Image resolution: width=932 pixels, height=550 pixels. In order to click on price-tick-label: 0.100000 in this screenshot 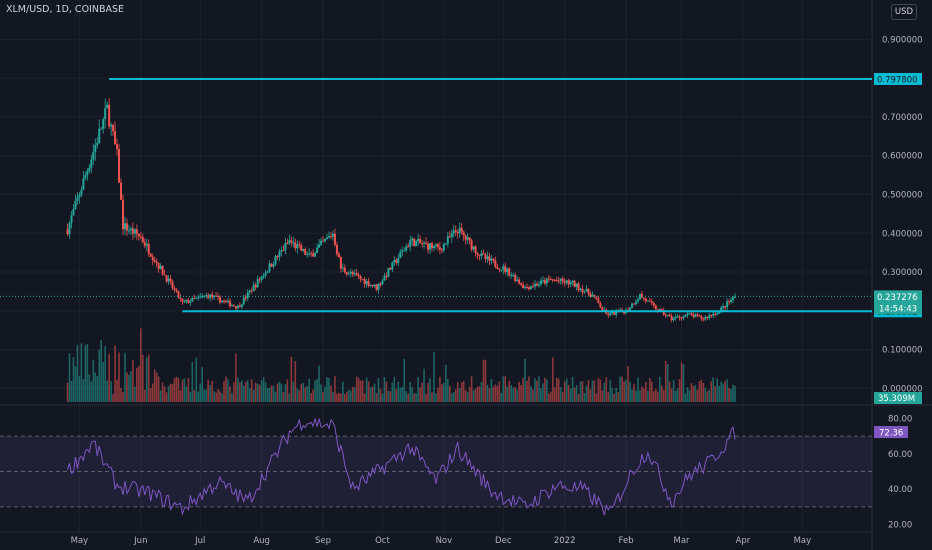, I will do `click(902, 351)`.